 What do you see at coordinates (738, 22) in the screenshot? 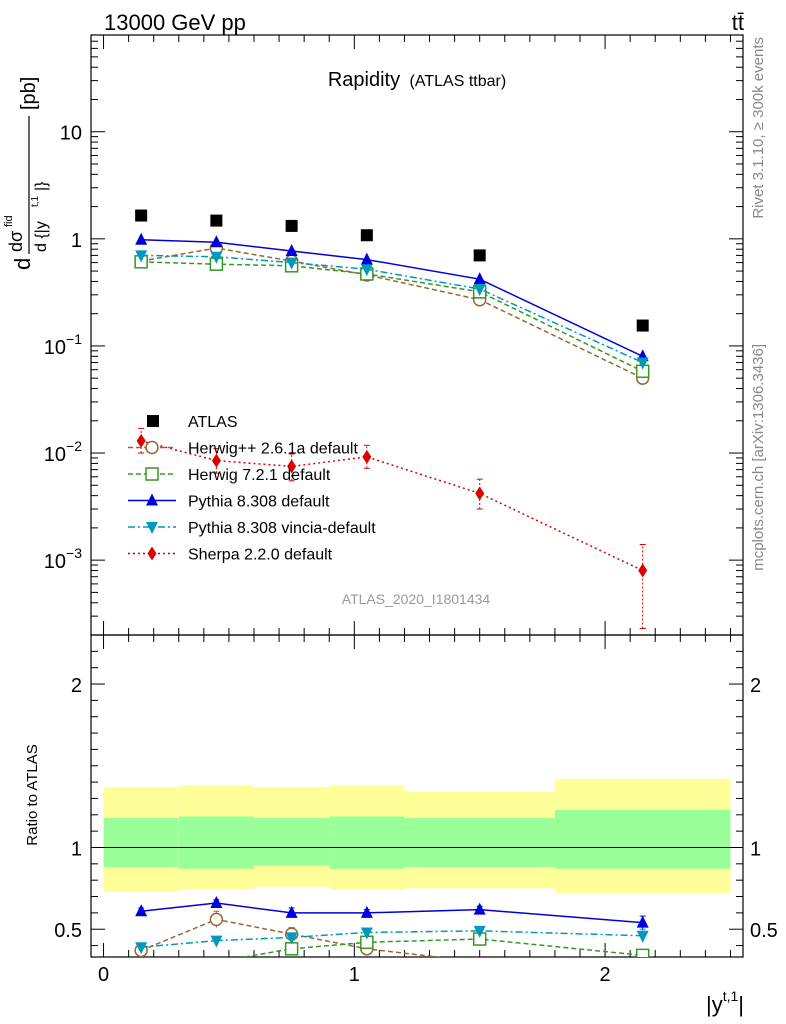
I see `process-label: tt̄` at bounding box center [738, 22].